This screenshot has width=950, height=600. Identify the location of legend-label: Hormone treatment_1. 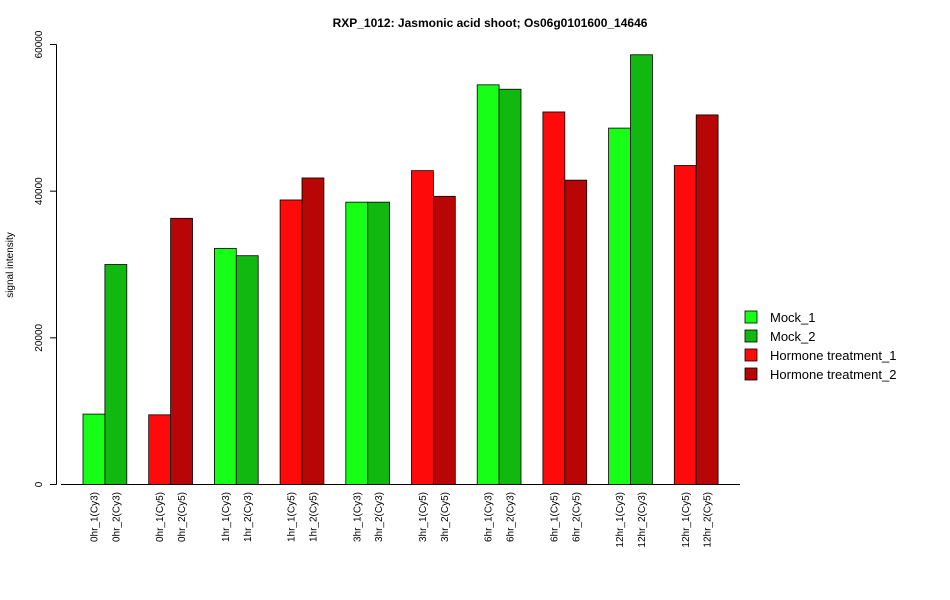
(833, 355).